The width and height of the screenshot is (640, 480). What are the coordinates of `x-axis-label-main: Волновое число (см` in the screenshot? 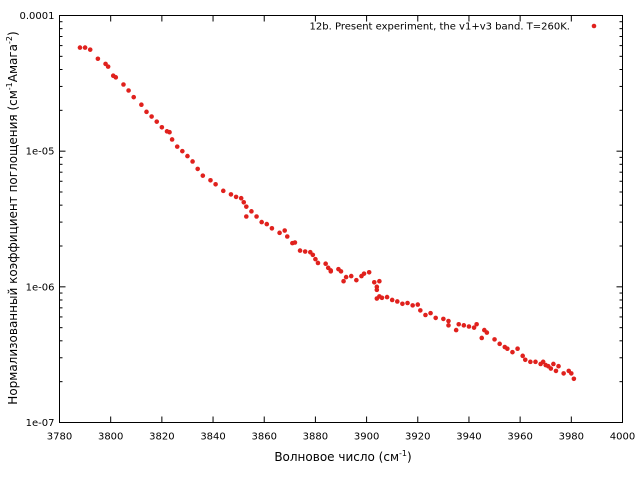 It's located at (336, 457).